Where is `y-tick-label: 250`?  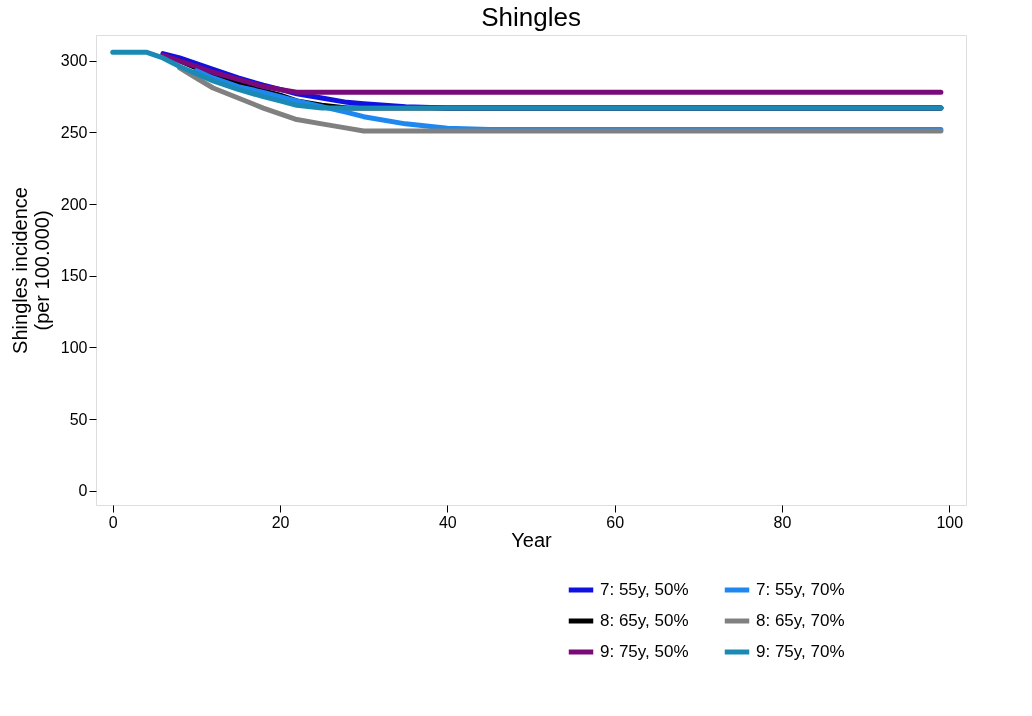
y-tick-label: 250 is located at coordinates (74, 132).